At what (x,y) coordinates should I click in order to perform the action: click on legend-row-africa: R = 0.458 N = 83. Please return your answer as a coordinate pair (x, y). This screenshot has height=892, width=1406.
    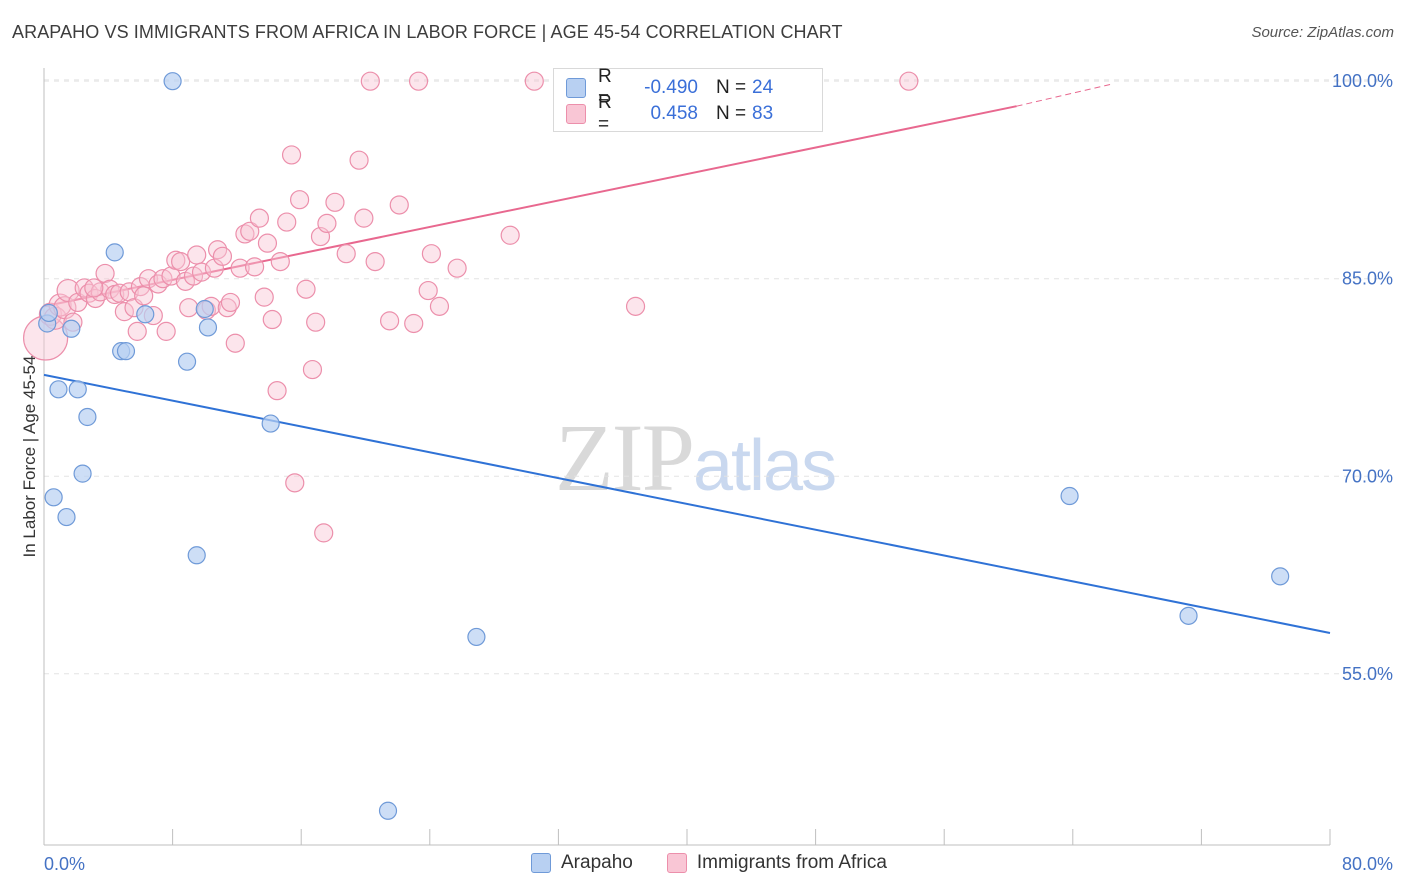
    Looking at the image, I should click on (670, 113).